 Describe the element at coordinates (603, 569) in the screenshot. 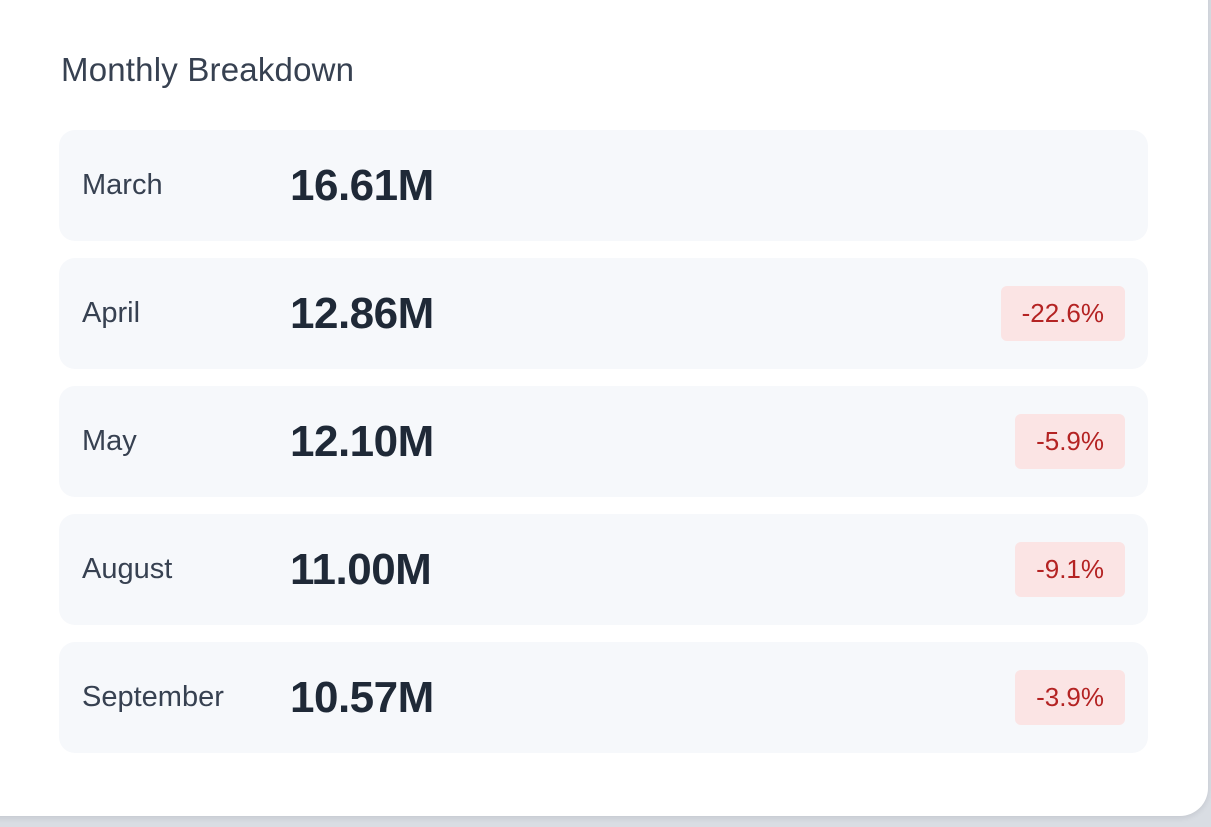

I see `list-item: August 11.00M -9.1%` at that location.